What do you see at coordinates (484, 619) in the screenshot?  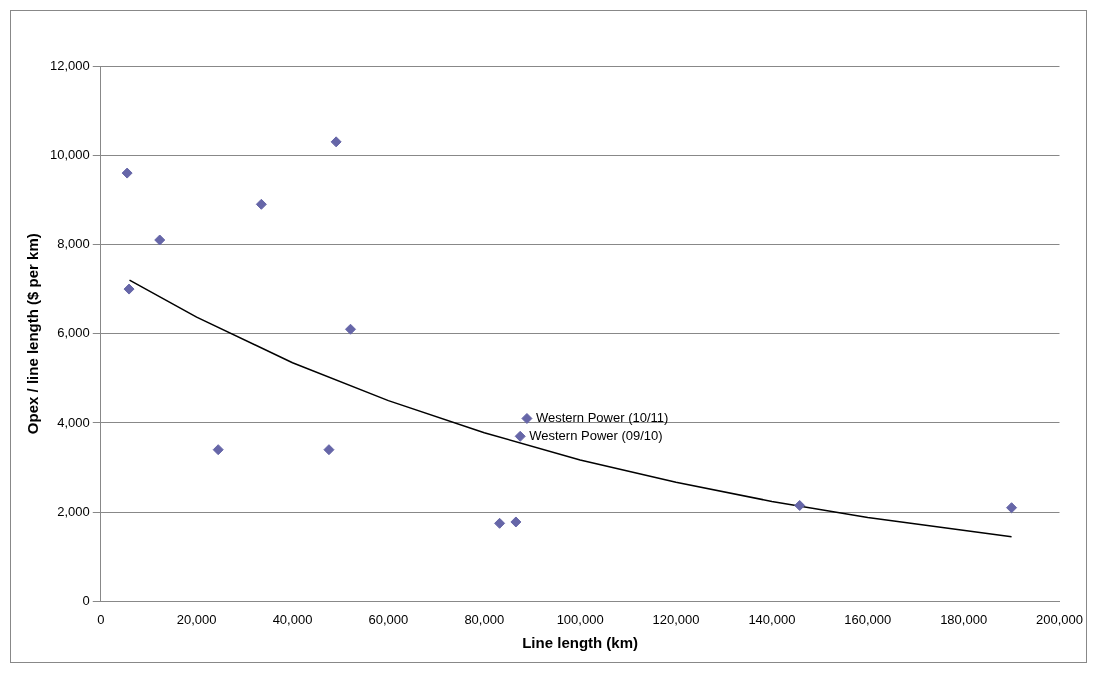 I see `x-tick-label: 80,000` at bounding box center [484, 619].